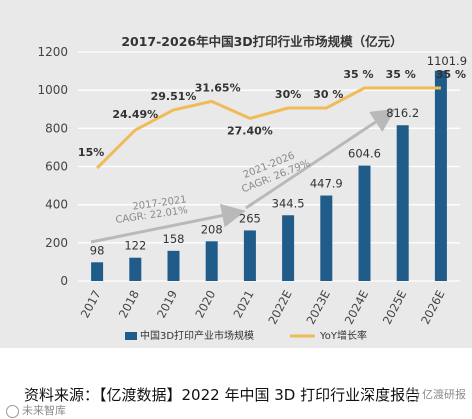 The image size is (472, 419). What do you see at coordinates (135, 114) in the screenshot?
I see `line-data-label: 24.49%` at bounding box center [135, 114].